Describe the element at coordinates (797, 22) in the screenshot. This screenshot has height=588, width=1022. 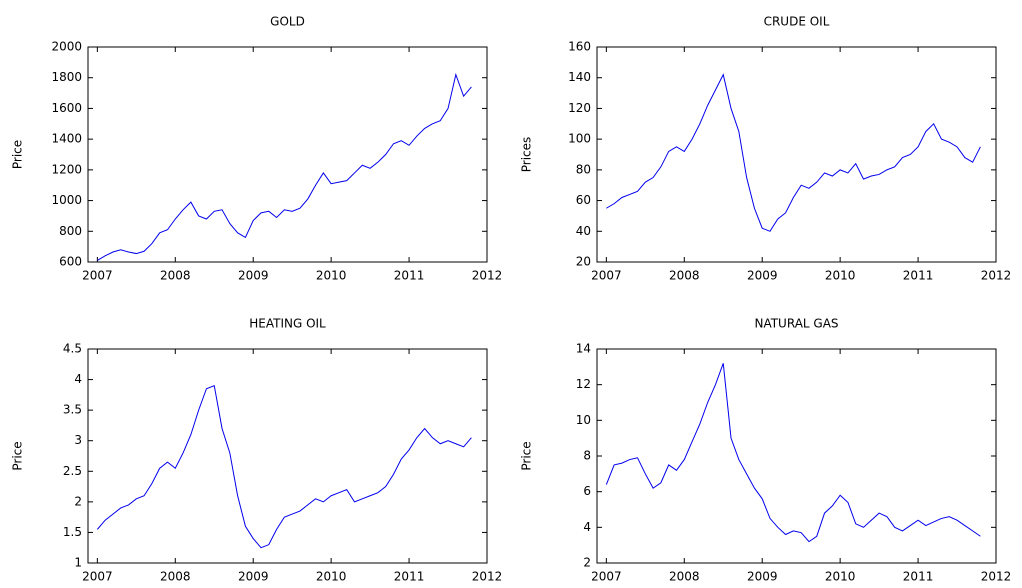
I see `chart-title: CRUDE OIL` at that location.